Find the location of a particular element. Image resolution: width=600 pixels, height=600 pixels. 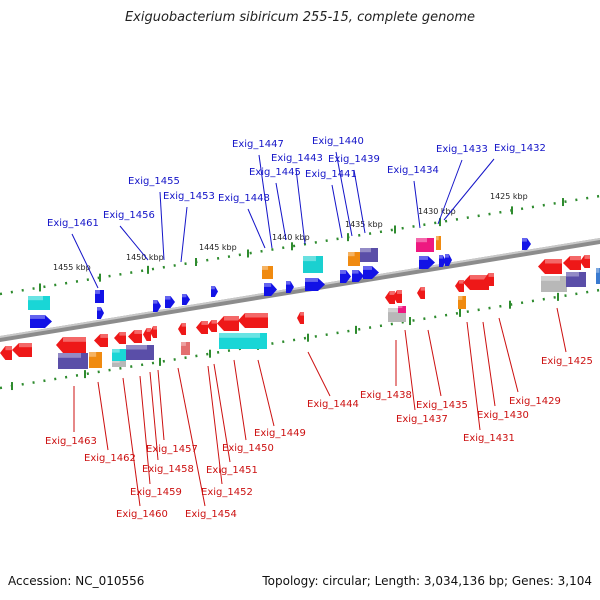

gene-label: Exig_1457 is located at coordinates (172, 449).